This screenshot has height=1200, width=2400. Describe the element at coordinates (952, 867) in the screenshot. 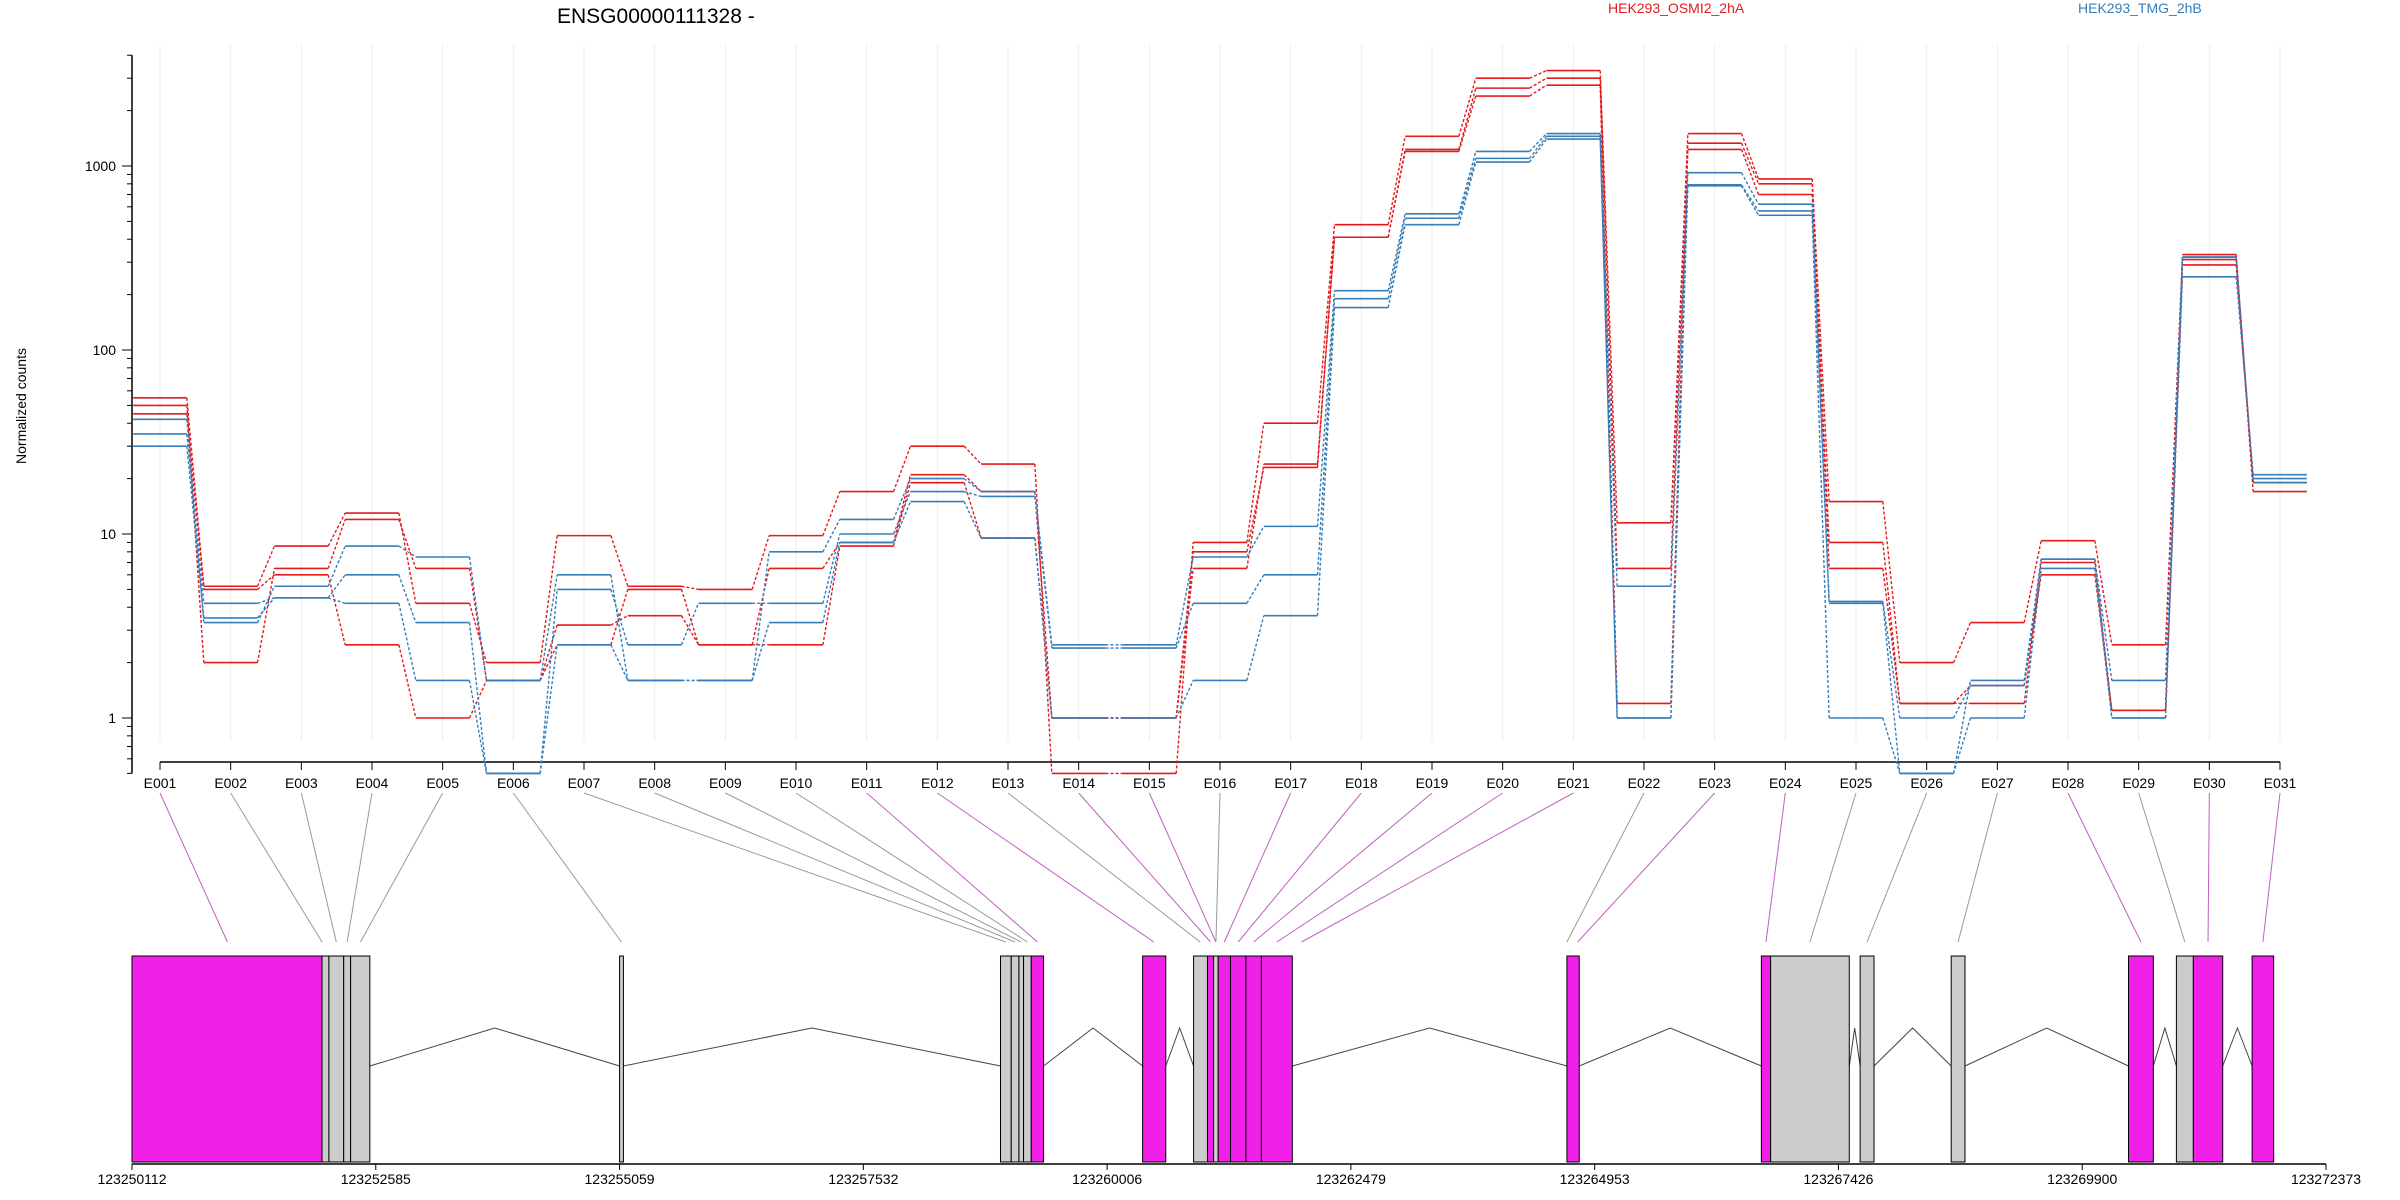

I see `connector-E011` at that location.